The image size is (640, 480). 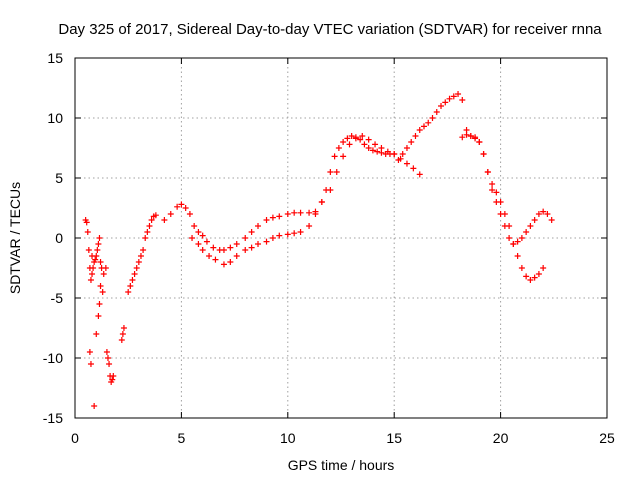 I want to click on y-tick-label: 5, so click(x=59, y=178).